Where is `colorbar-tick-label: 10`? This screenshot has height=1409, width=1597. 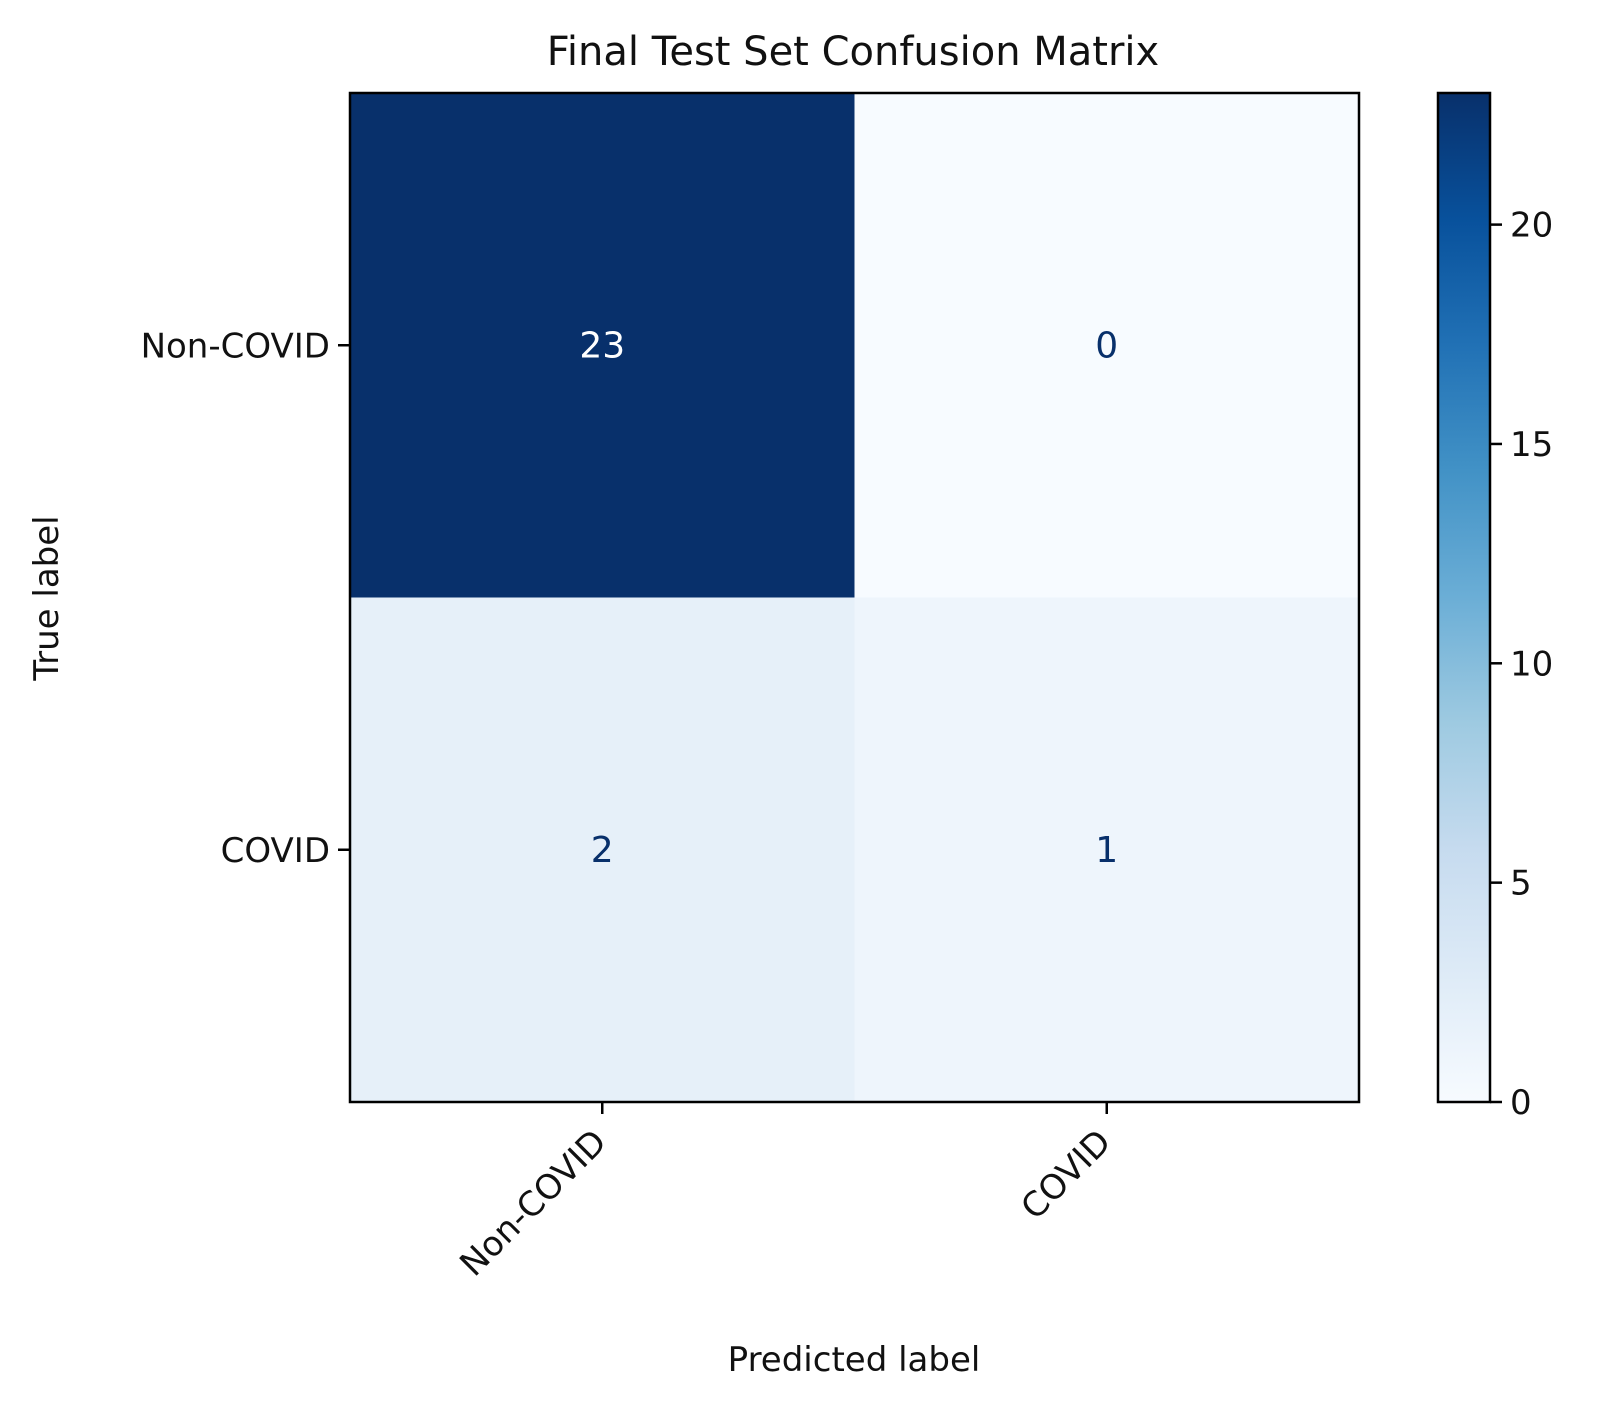
colorbar-tick-label: 10 is located at coordinates (1531, 664).